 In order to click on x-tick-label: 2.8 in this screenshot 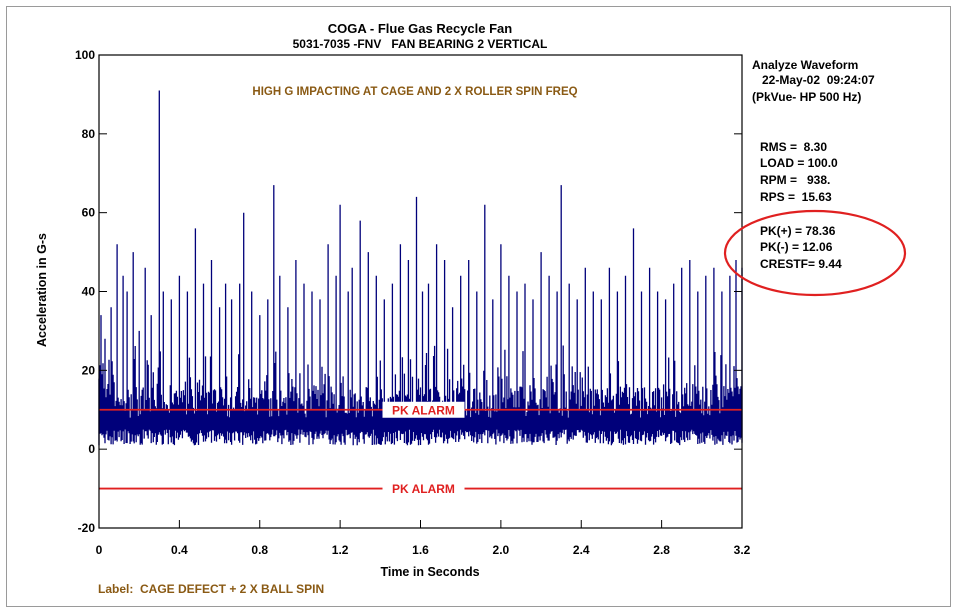, I will do `click(661, 550)`.